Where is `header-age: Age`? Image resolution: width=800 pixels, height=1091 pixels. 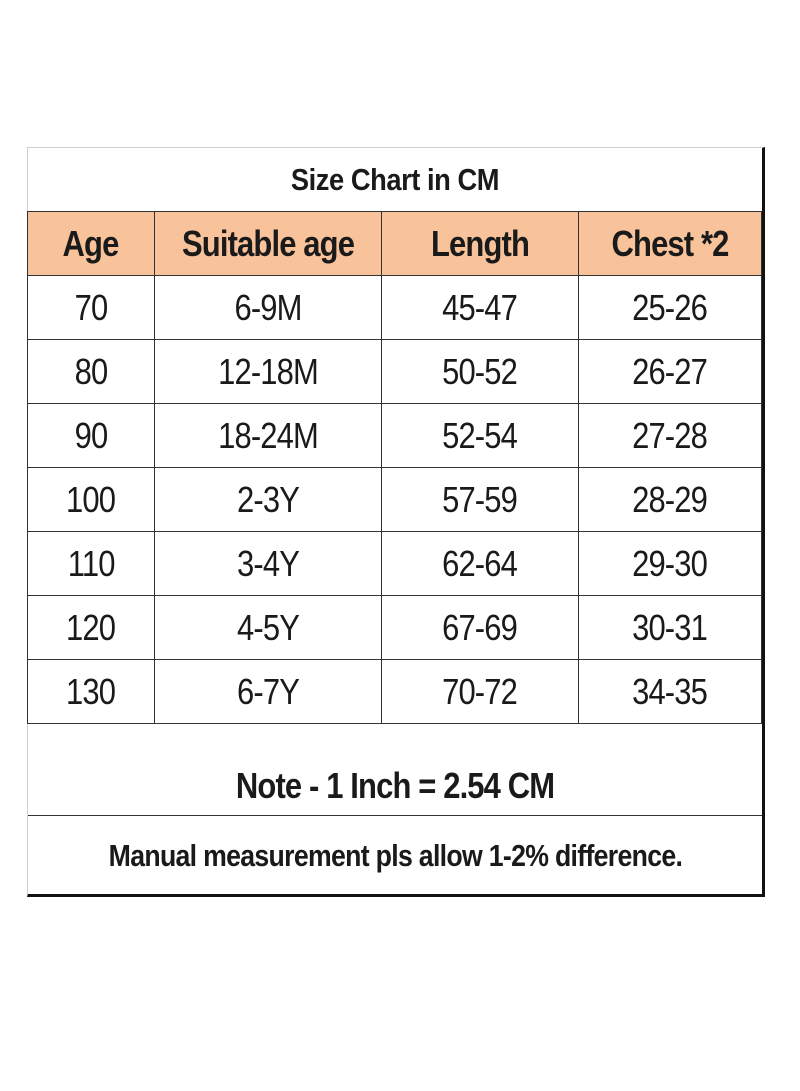
header-age: Age is located at coordinates (91, 243).